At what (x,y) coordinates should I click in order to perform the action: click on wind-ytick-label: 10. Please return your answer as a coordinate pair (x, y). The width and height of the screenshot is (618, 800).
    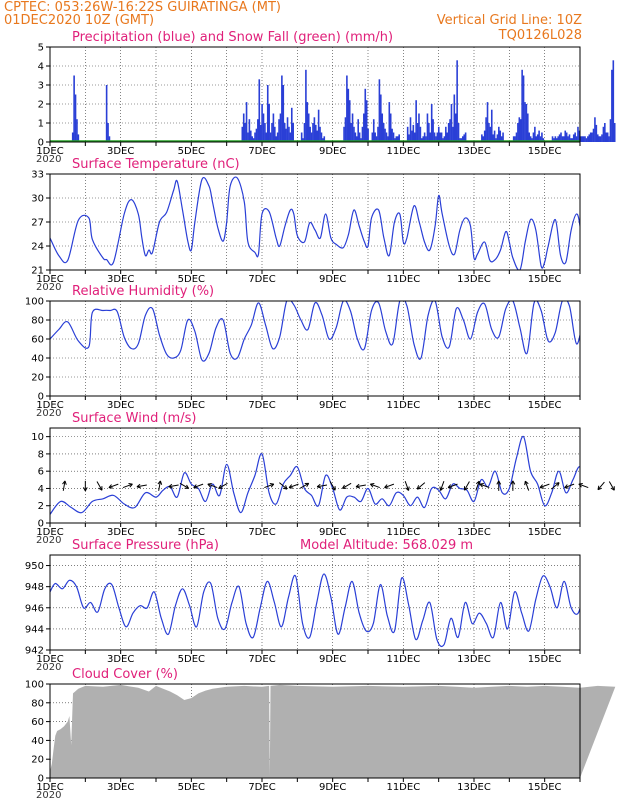
    Looking at the image, I should click on (37, 437).